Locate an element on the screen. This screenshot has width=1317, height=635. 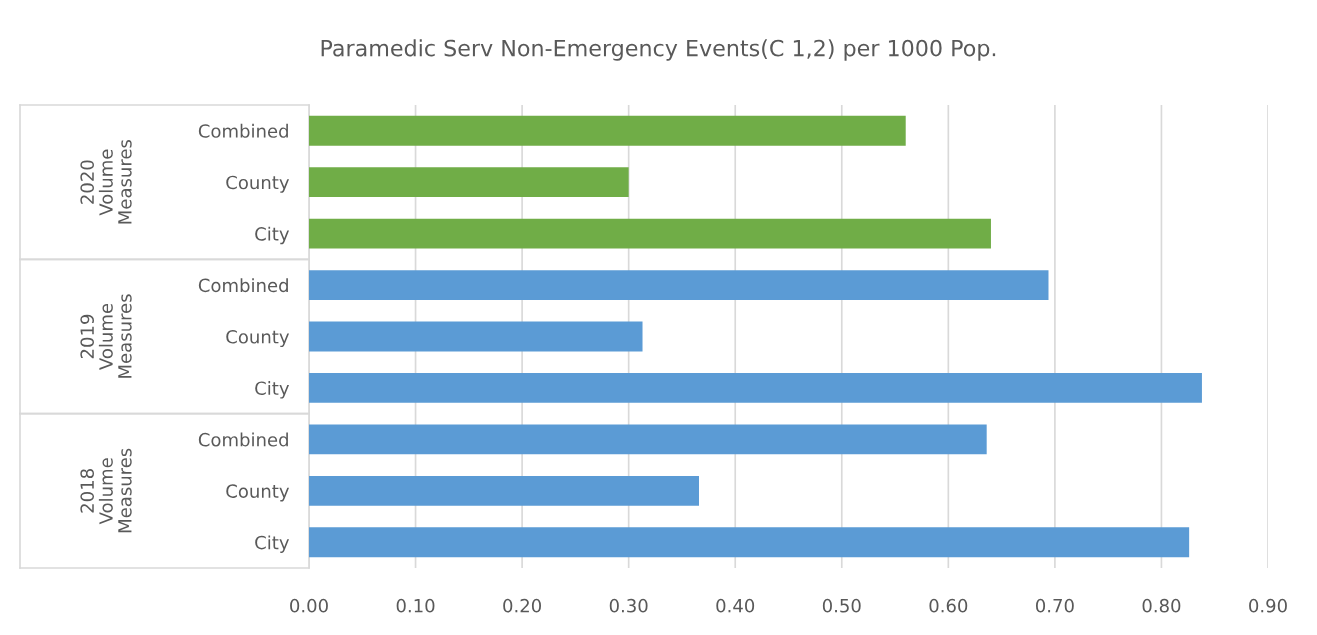
text: 2020 Volume Measures is located at coordinates (106, 181).